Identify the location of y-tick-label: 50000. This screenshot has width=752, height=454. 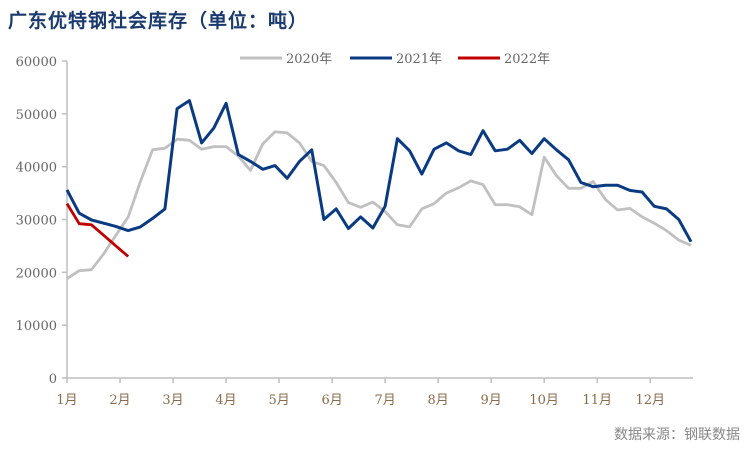
(36, 115).